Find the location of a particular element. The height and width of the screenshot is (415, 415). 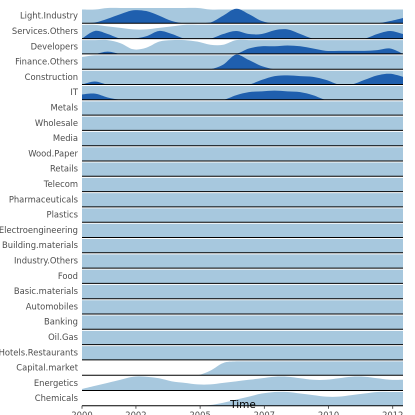

series-row-pharmaceuticals: Pharmaceuticals is located at coordinates (206, 200).